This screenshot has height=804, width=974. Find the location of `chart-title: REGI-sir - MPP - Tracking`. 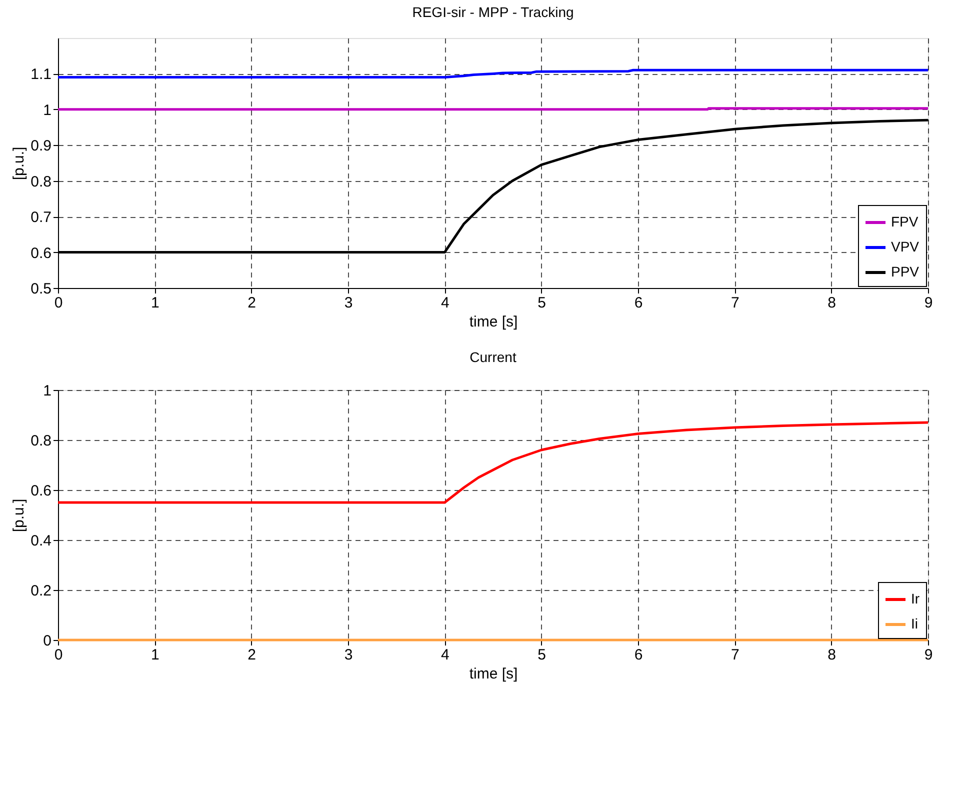

chart-title: REGI-sir - MPP - Tracking is located at coordinates (493, 12).